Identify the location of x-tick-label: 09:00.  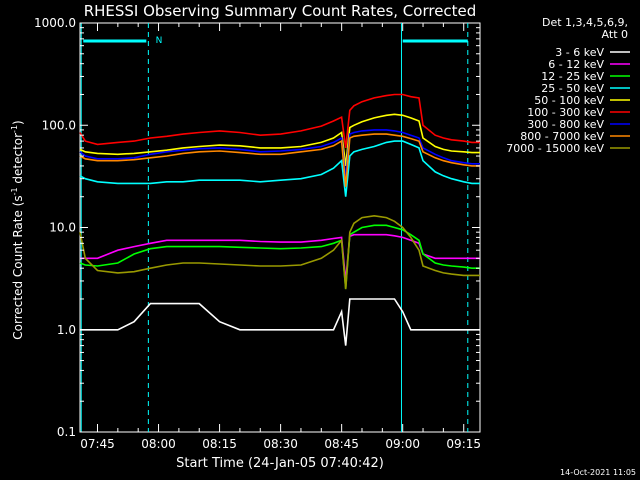
(402, 444).